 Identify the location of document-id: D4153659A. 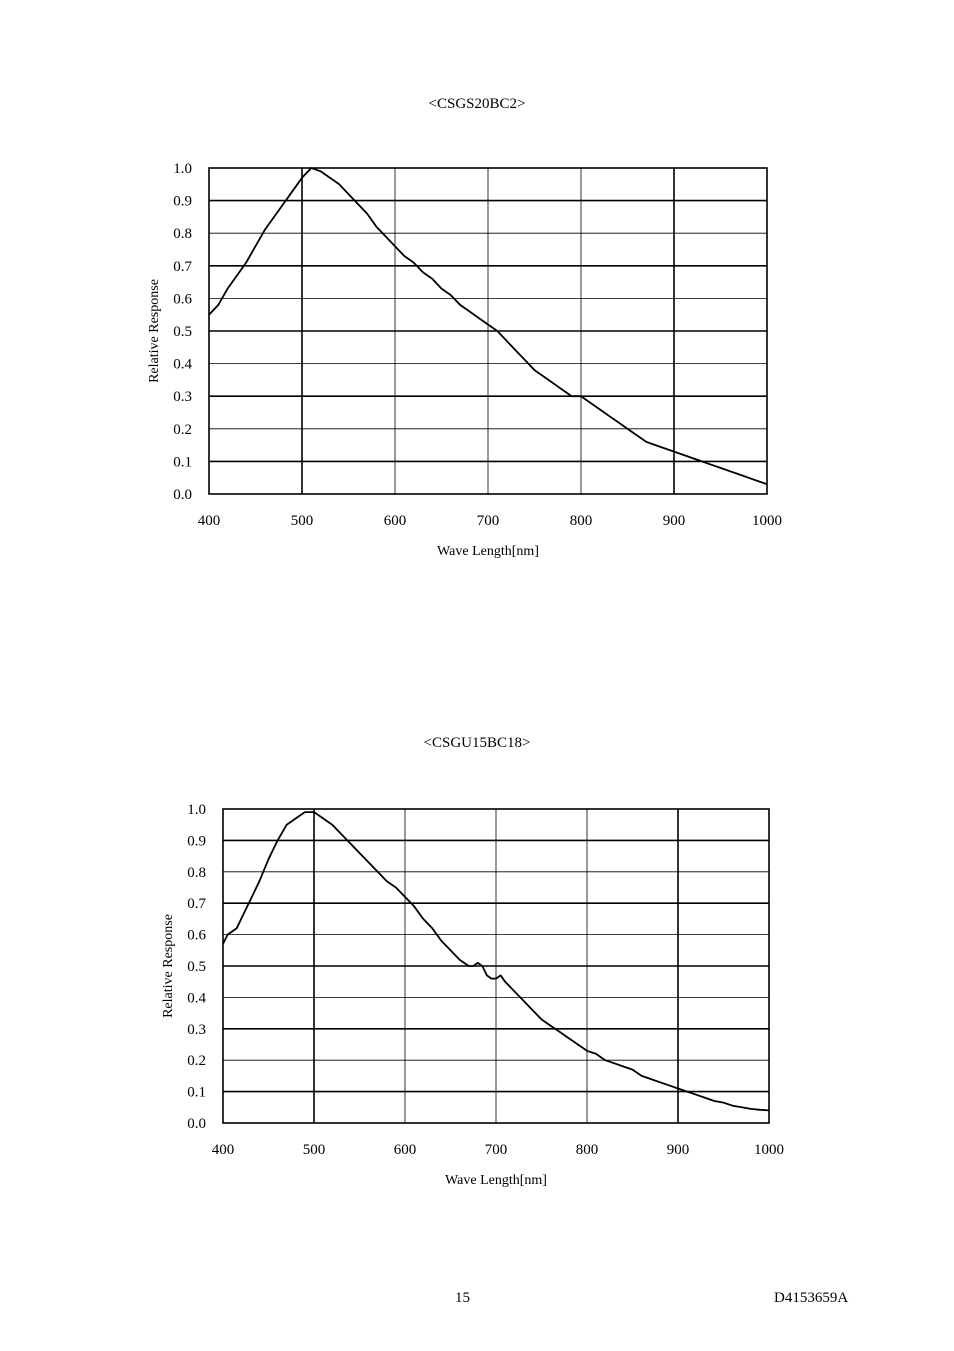
(811, 1298).